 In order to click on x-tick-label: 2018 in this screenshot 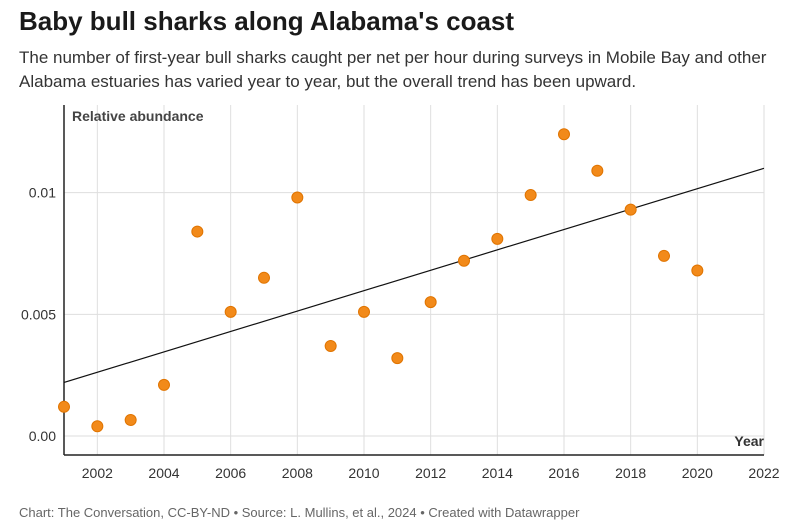, I will do `click(630, 473)`.